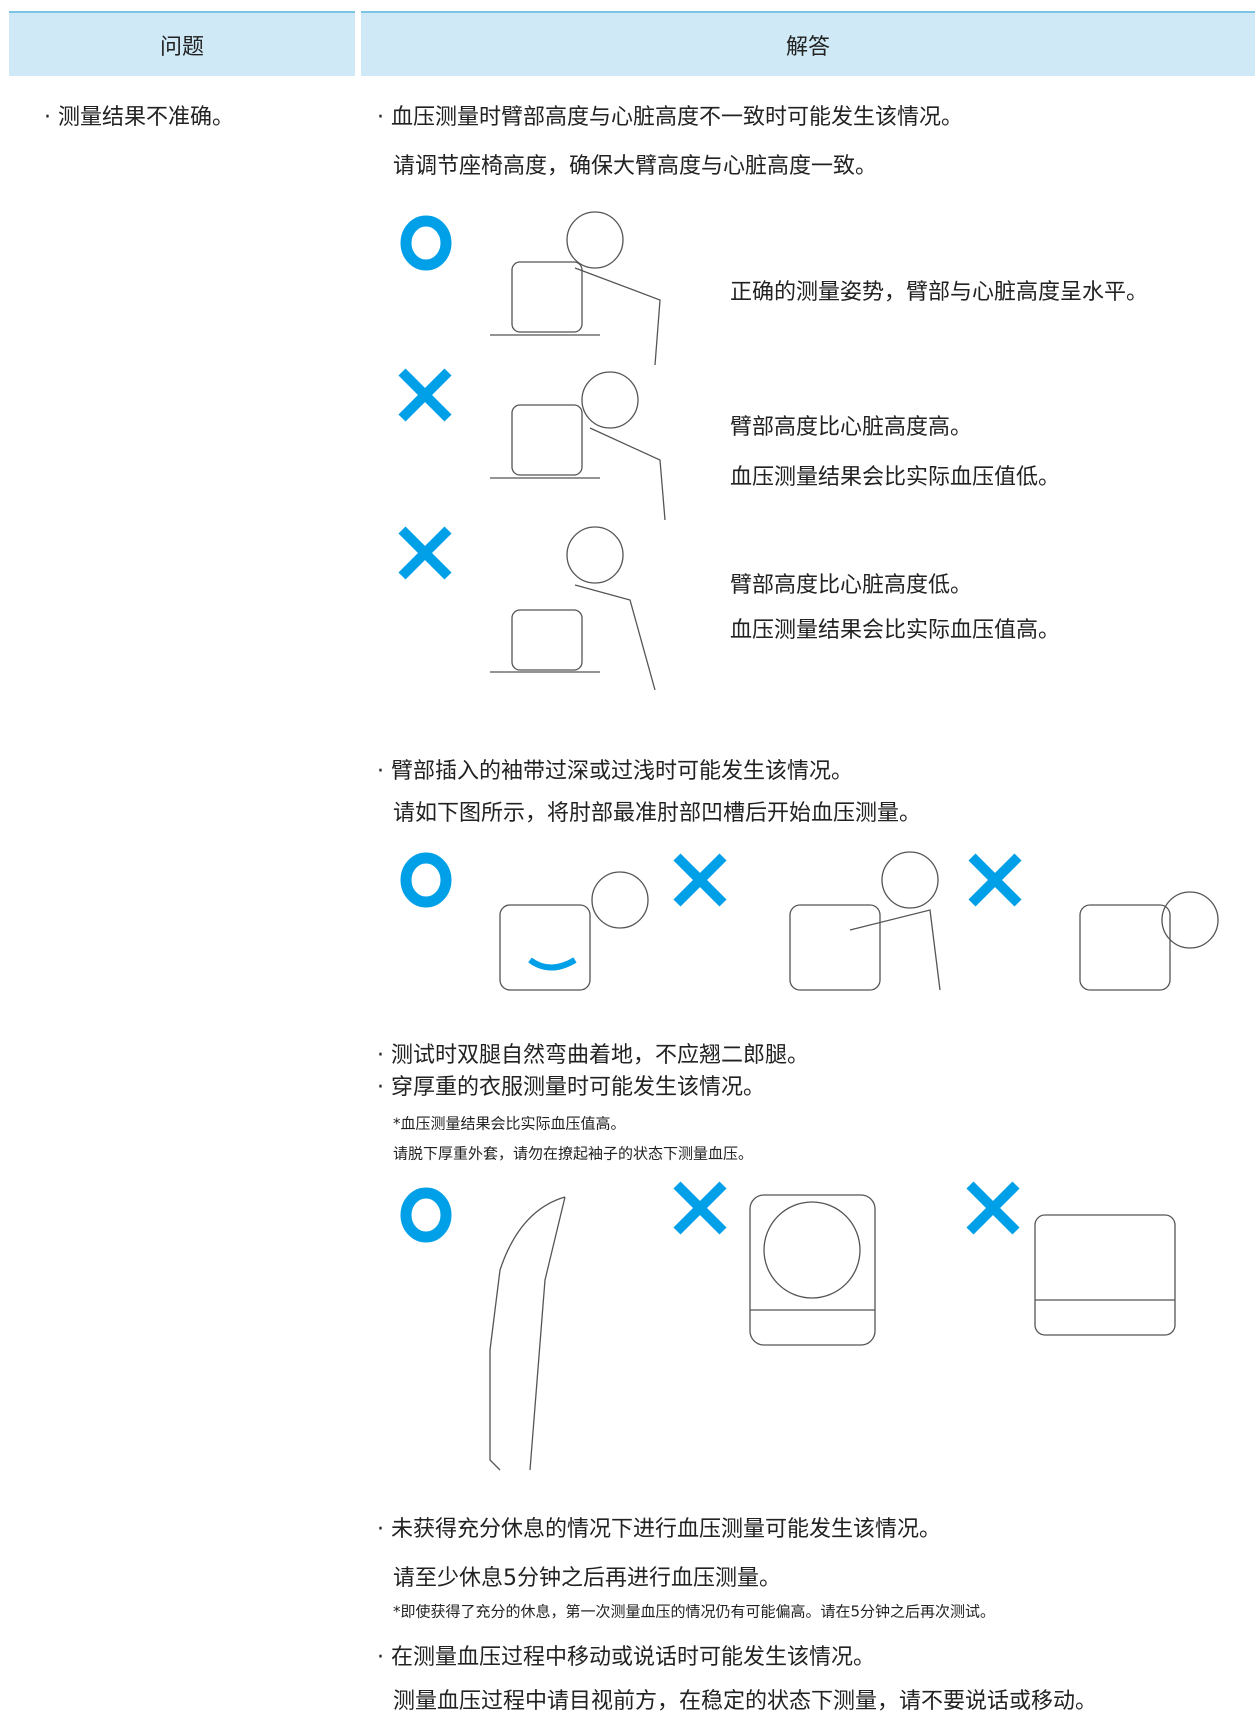  Describe the element at coordinates (788, 1326) in the screenshot. I see `row3` at that location.